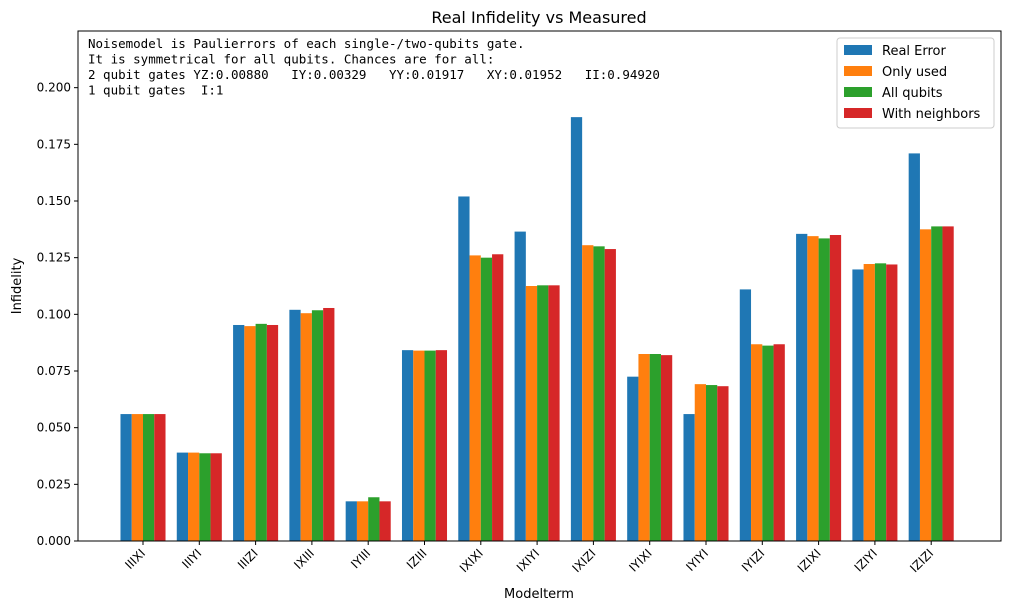 The width and height of the screenshot is (1009, 612). What do you see at coordinates (54, 314) in the screenshot?
I see `y-tick-label: 0.100` at bounding box center [54, 314].